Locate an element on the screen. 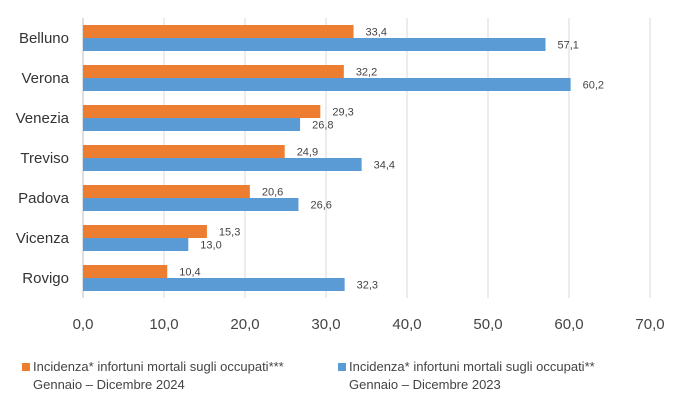  category-label: Rovigo is located at coordinates (45, 278).